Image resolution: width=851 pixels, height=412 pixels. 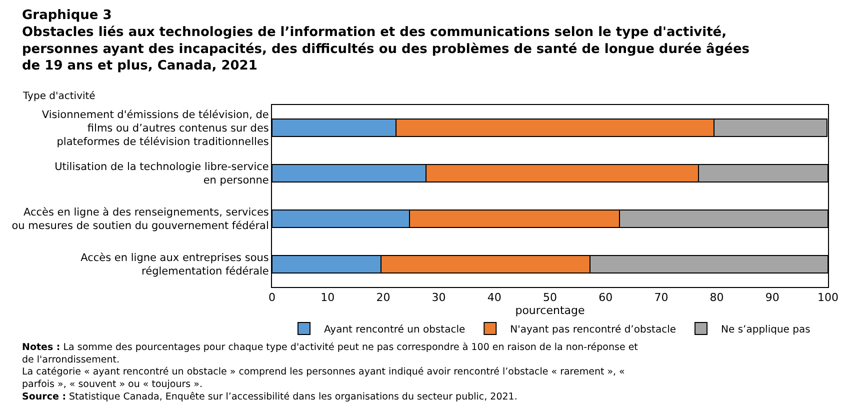 I want to click on x-tick-label: 70, so click(x=661, y=297).